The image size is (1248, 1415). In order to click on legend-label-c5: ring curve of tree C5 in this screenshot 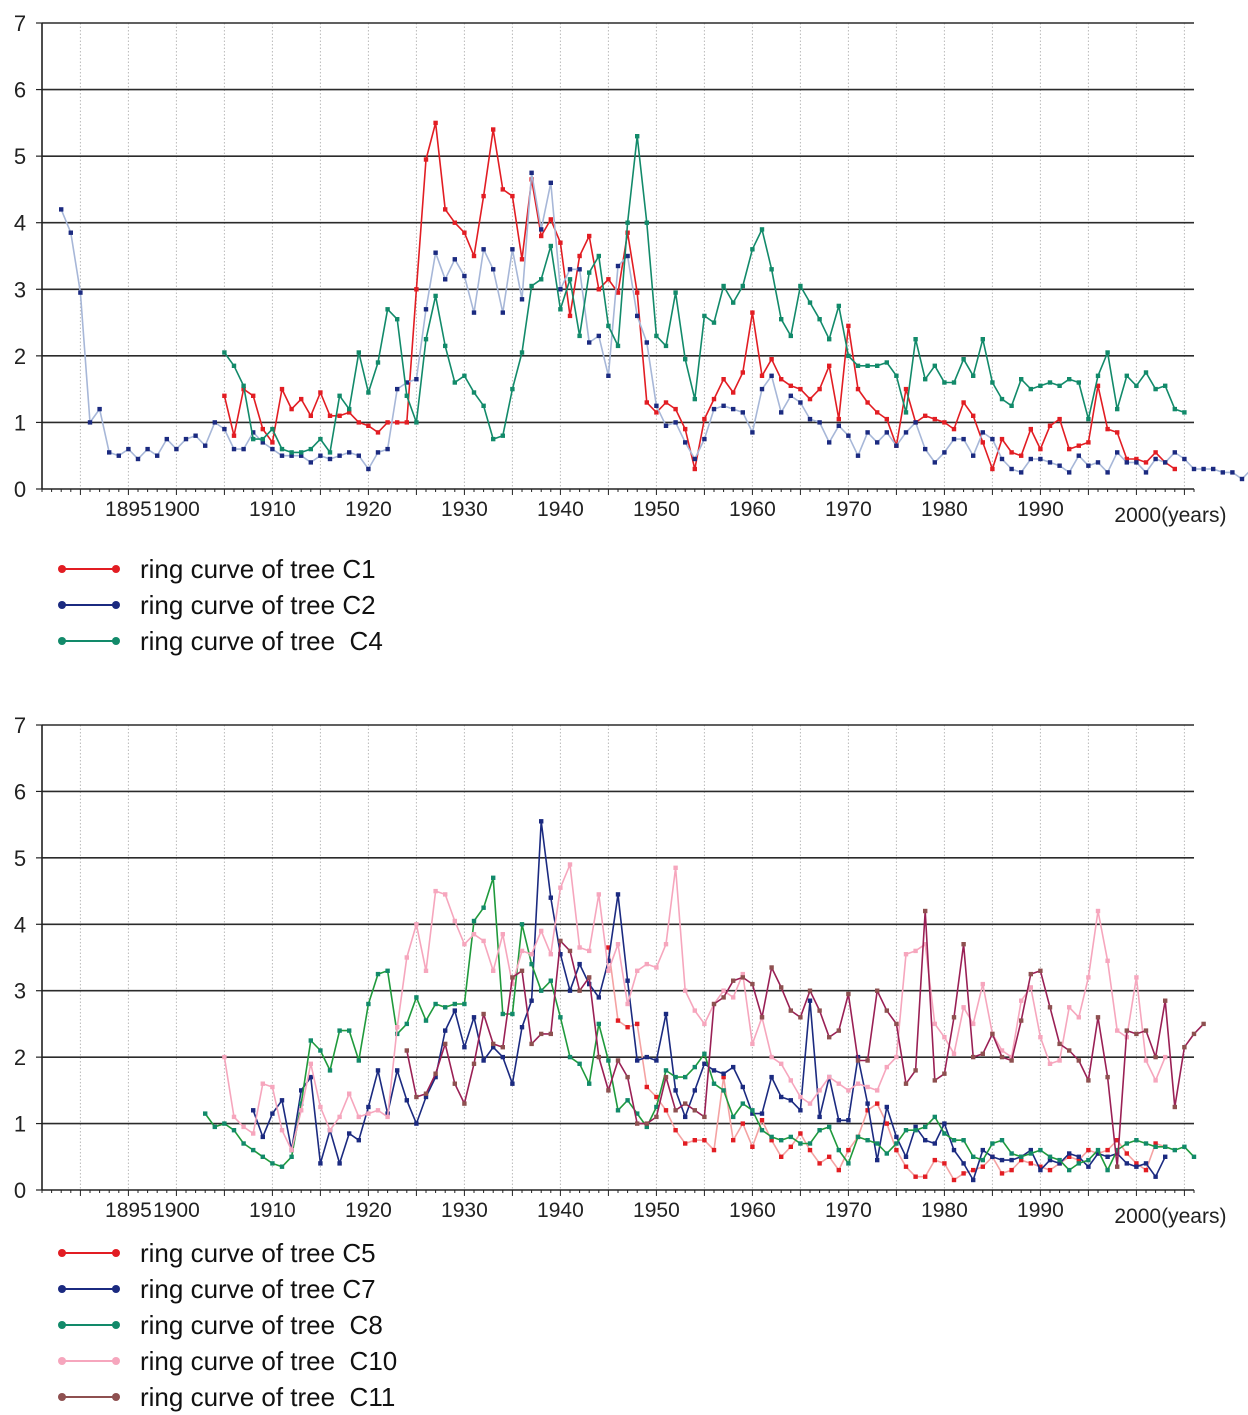, I will do `click(258, 1252)`.